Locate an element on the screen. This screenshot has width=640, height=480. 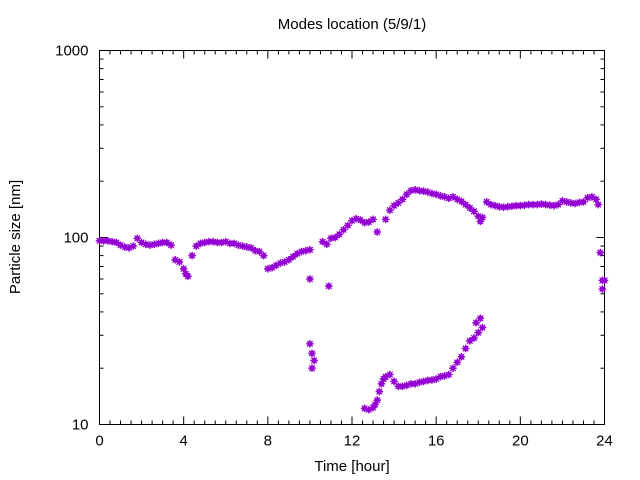
x-tick-label: 24 is located at coordinates (604, 441).